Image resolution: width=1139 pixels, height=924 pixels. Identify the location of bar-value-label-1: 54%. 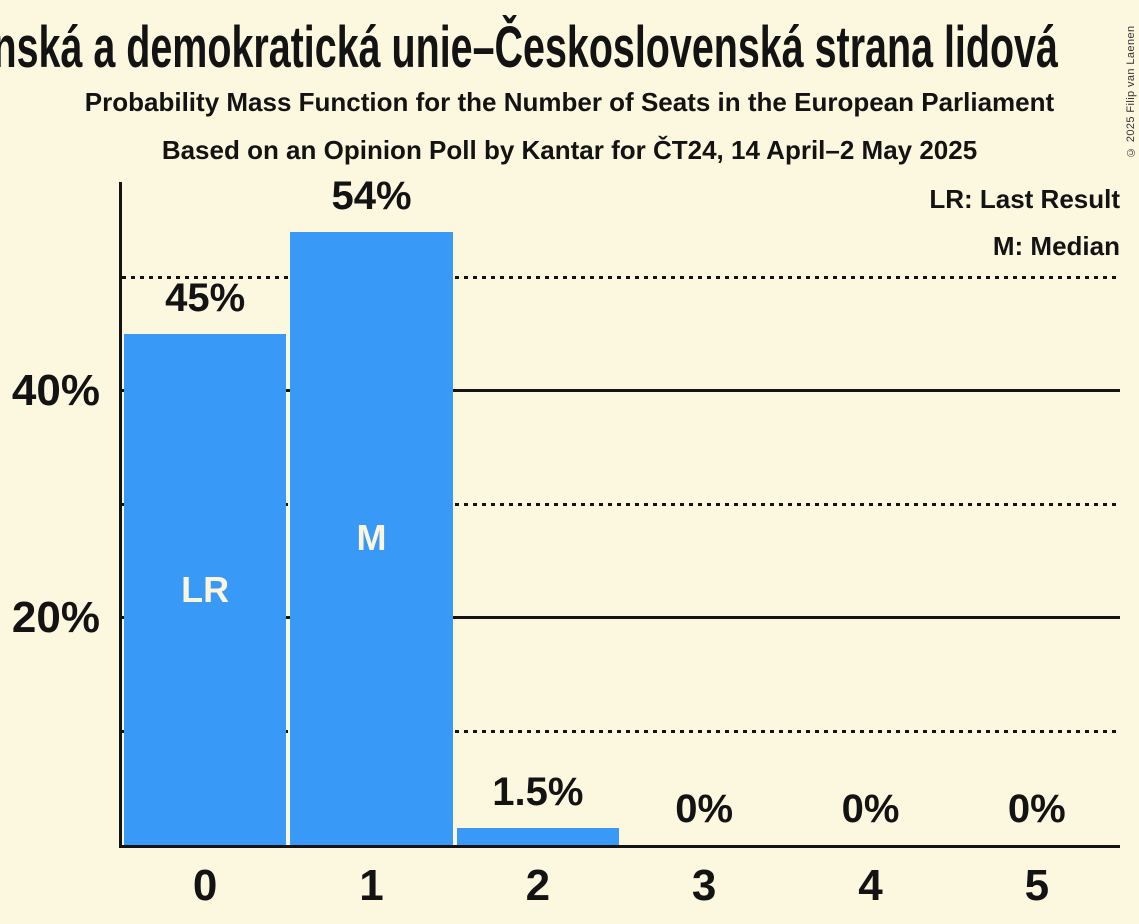
(371, 195).